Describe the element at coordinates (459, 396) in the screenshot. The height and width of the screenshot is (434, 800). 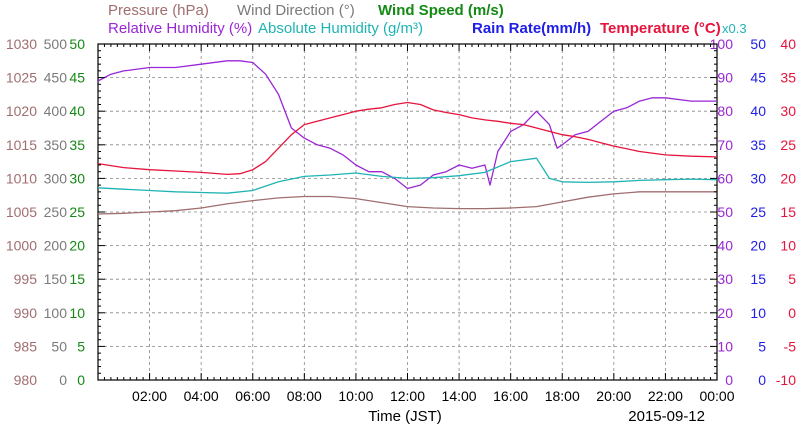
I see `x-tick-label: 14:00` at that location.